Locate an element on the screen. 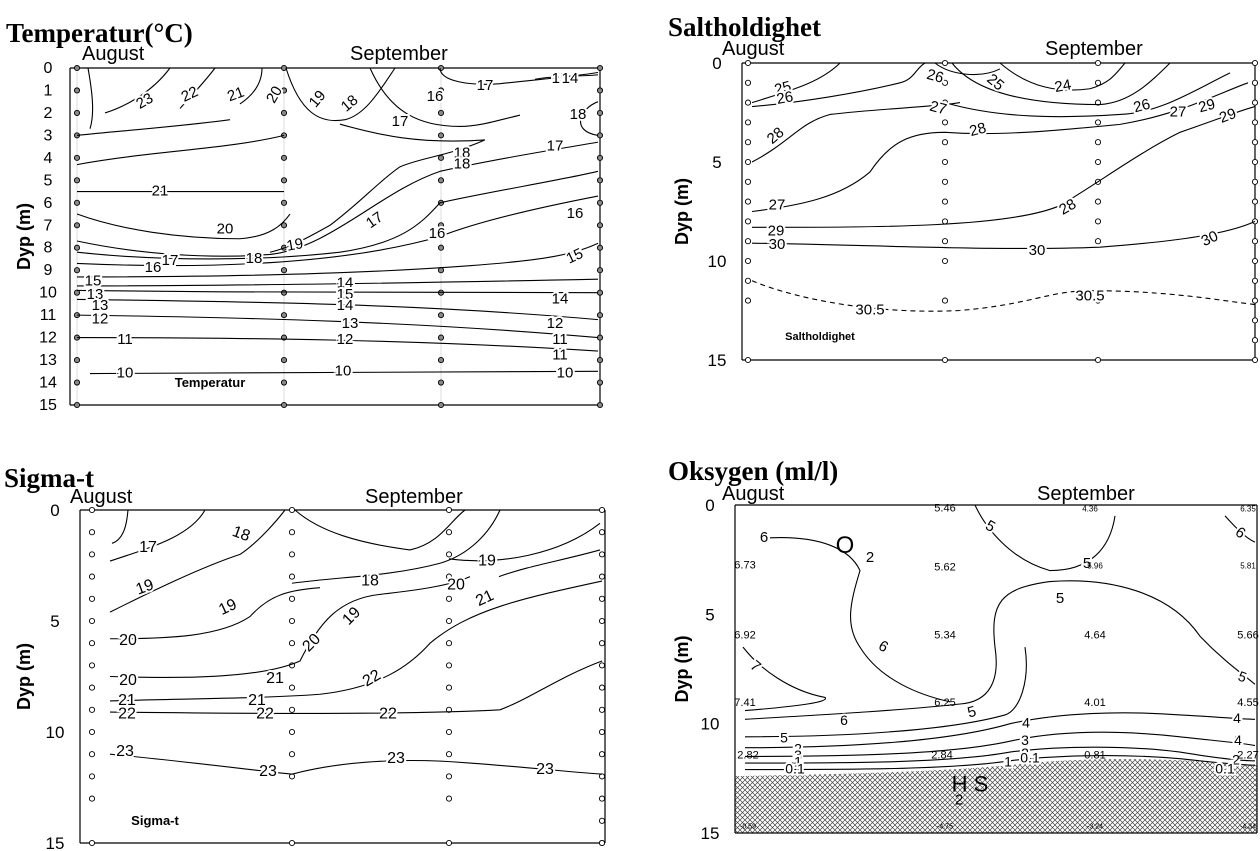 The height and width of the screenshot is (851, 1260). contour-label: 10 is located at coordinates (565, 373).